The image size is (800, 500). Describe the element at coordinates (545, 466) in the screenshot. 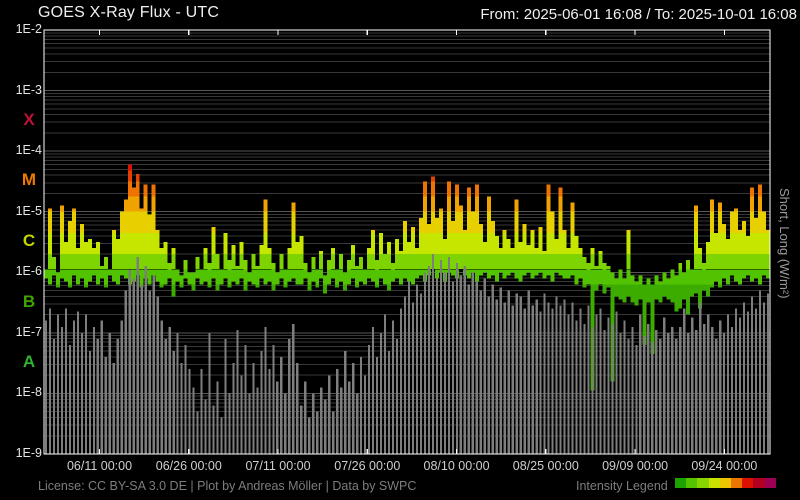

I see `x-axis-label: 08/25 00:00` at that location.